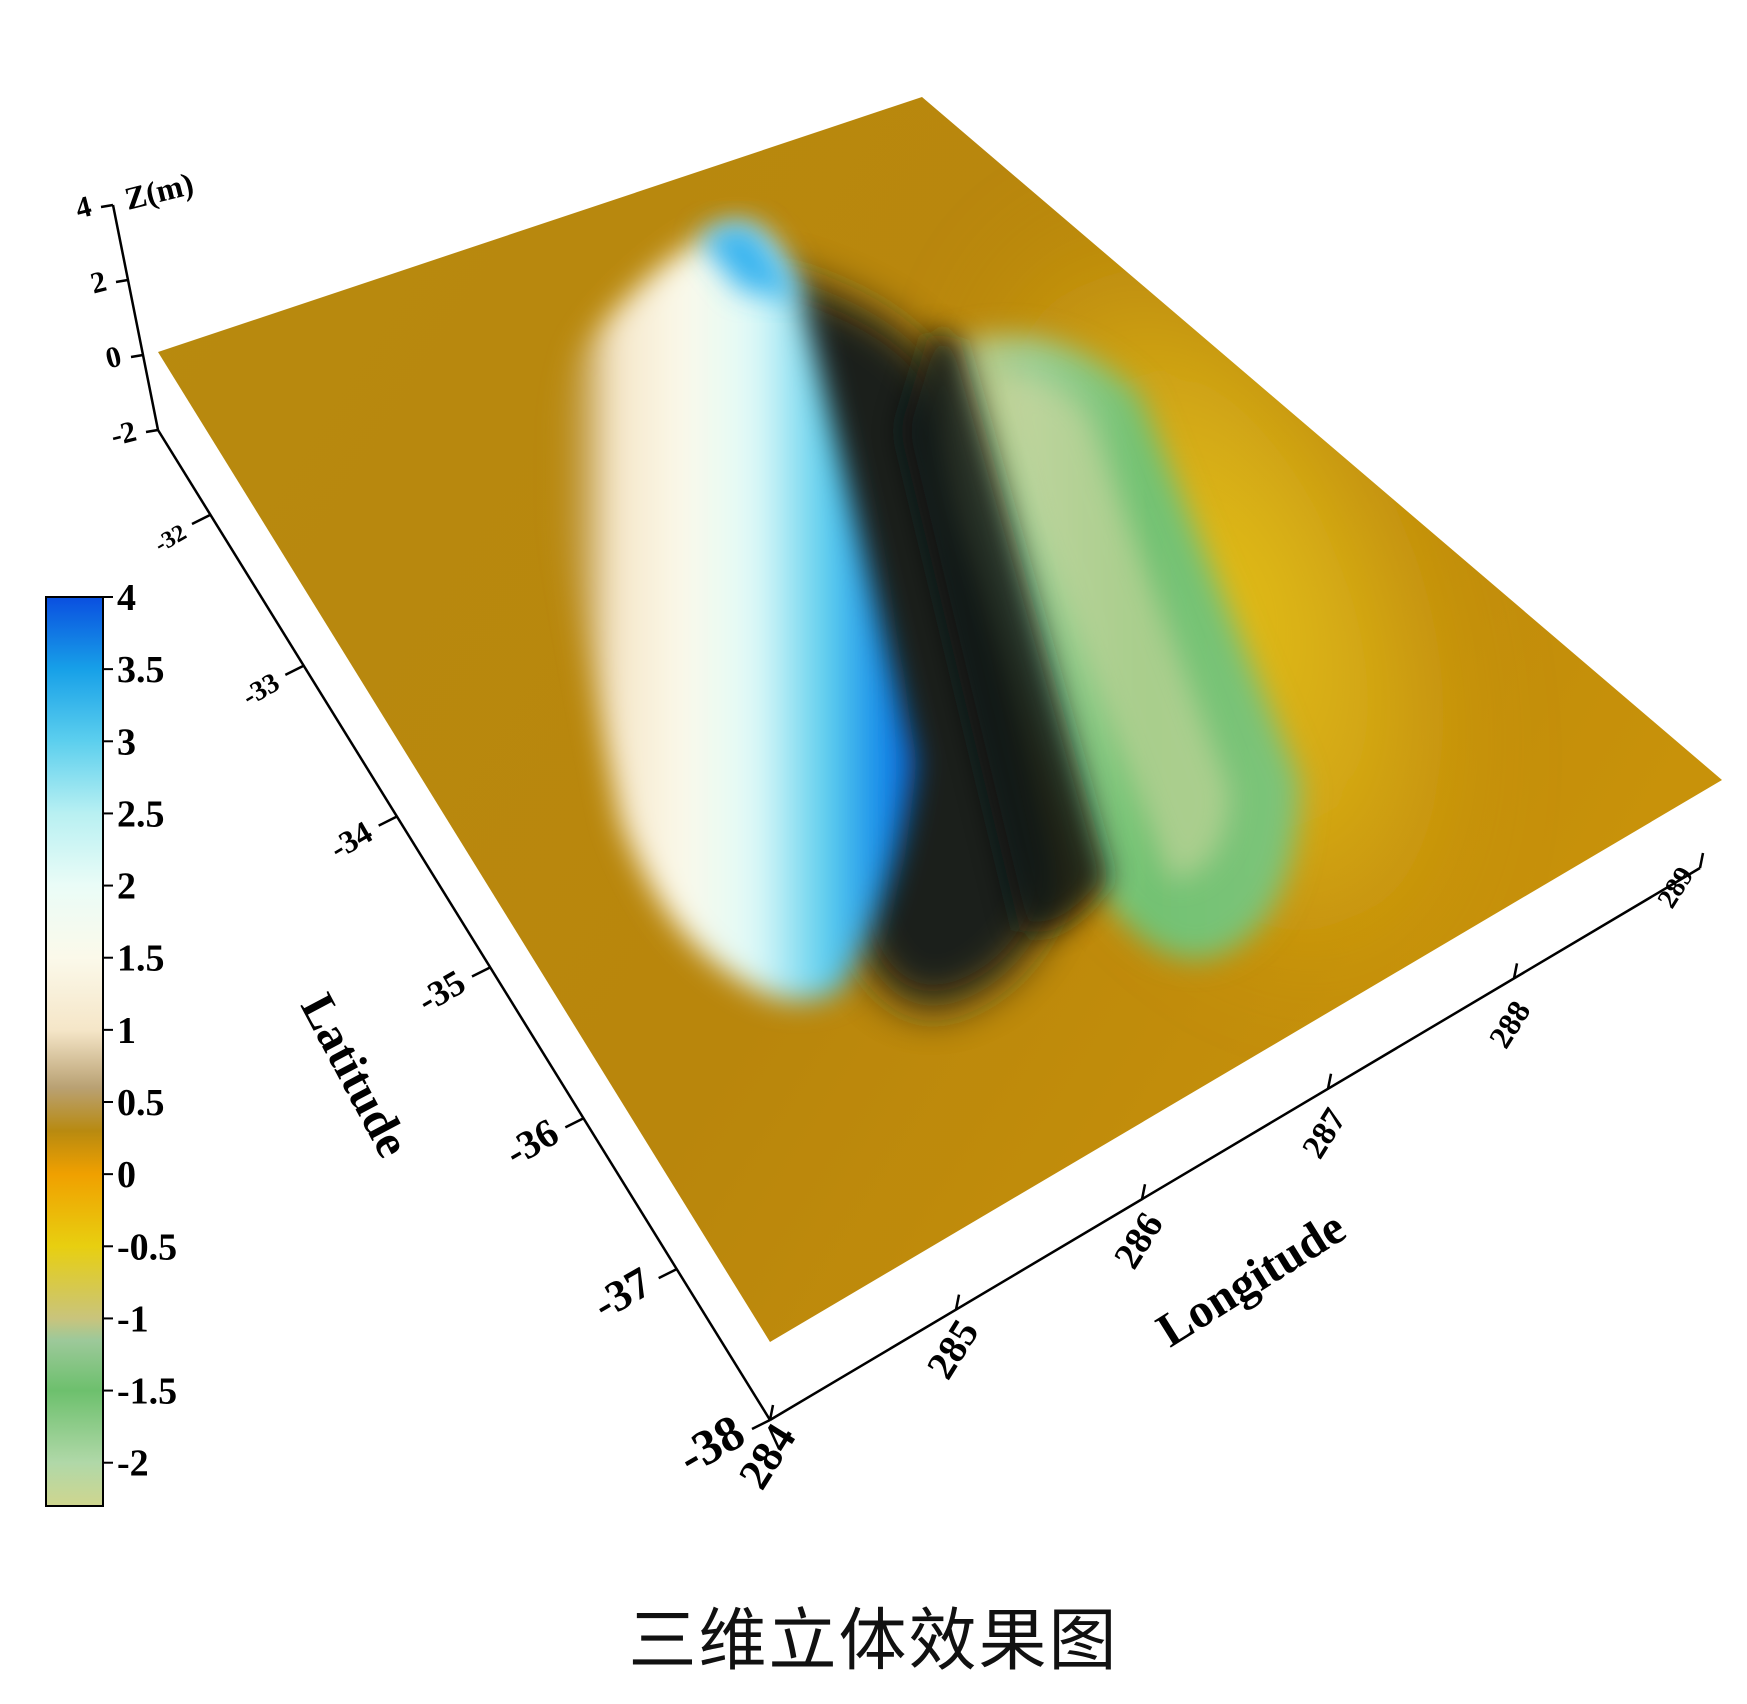 The height and width of the screenshot is (1704, 1747). What do you see at coordinates (350, 840) in the screenshot?
I see `latitude-tick-label: -34` at bounding box center [350, 840].